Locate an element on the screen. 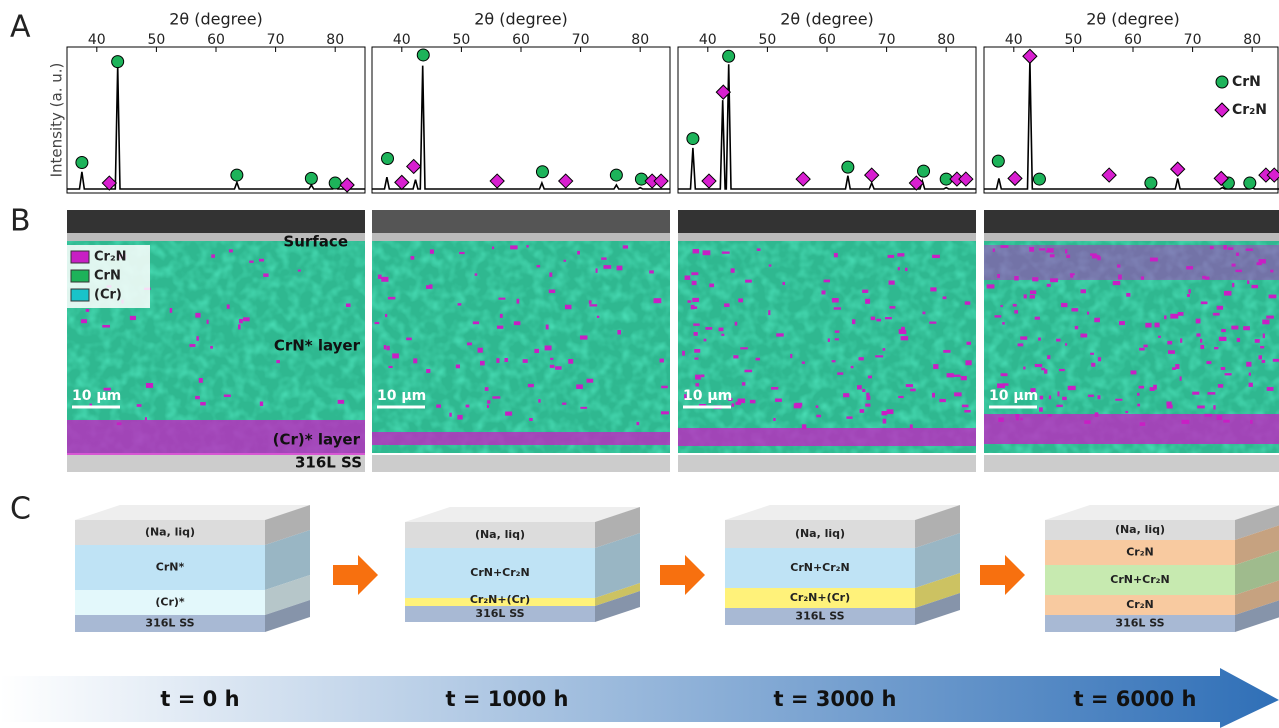 This screenshot has height=728, width=1279. cr2n-band is located at coordinates (521, 438).